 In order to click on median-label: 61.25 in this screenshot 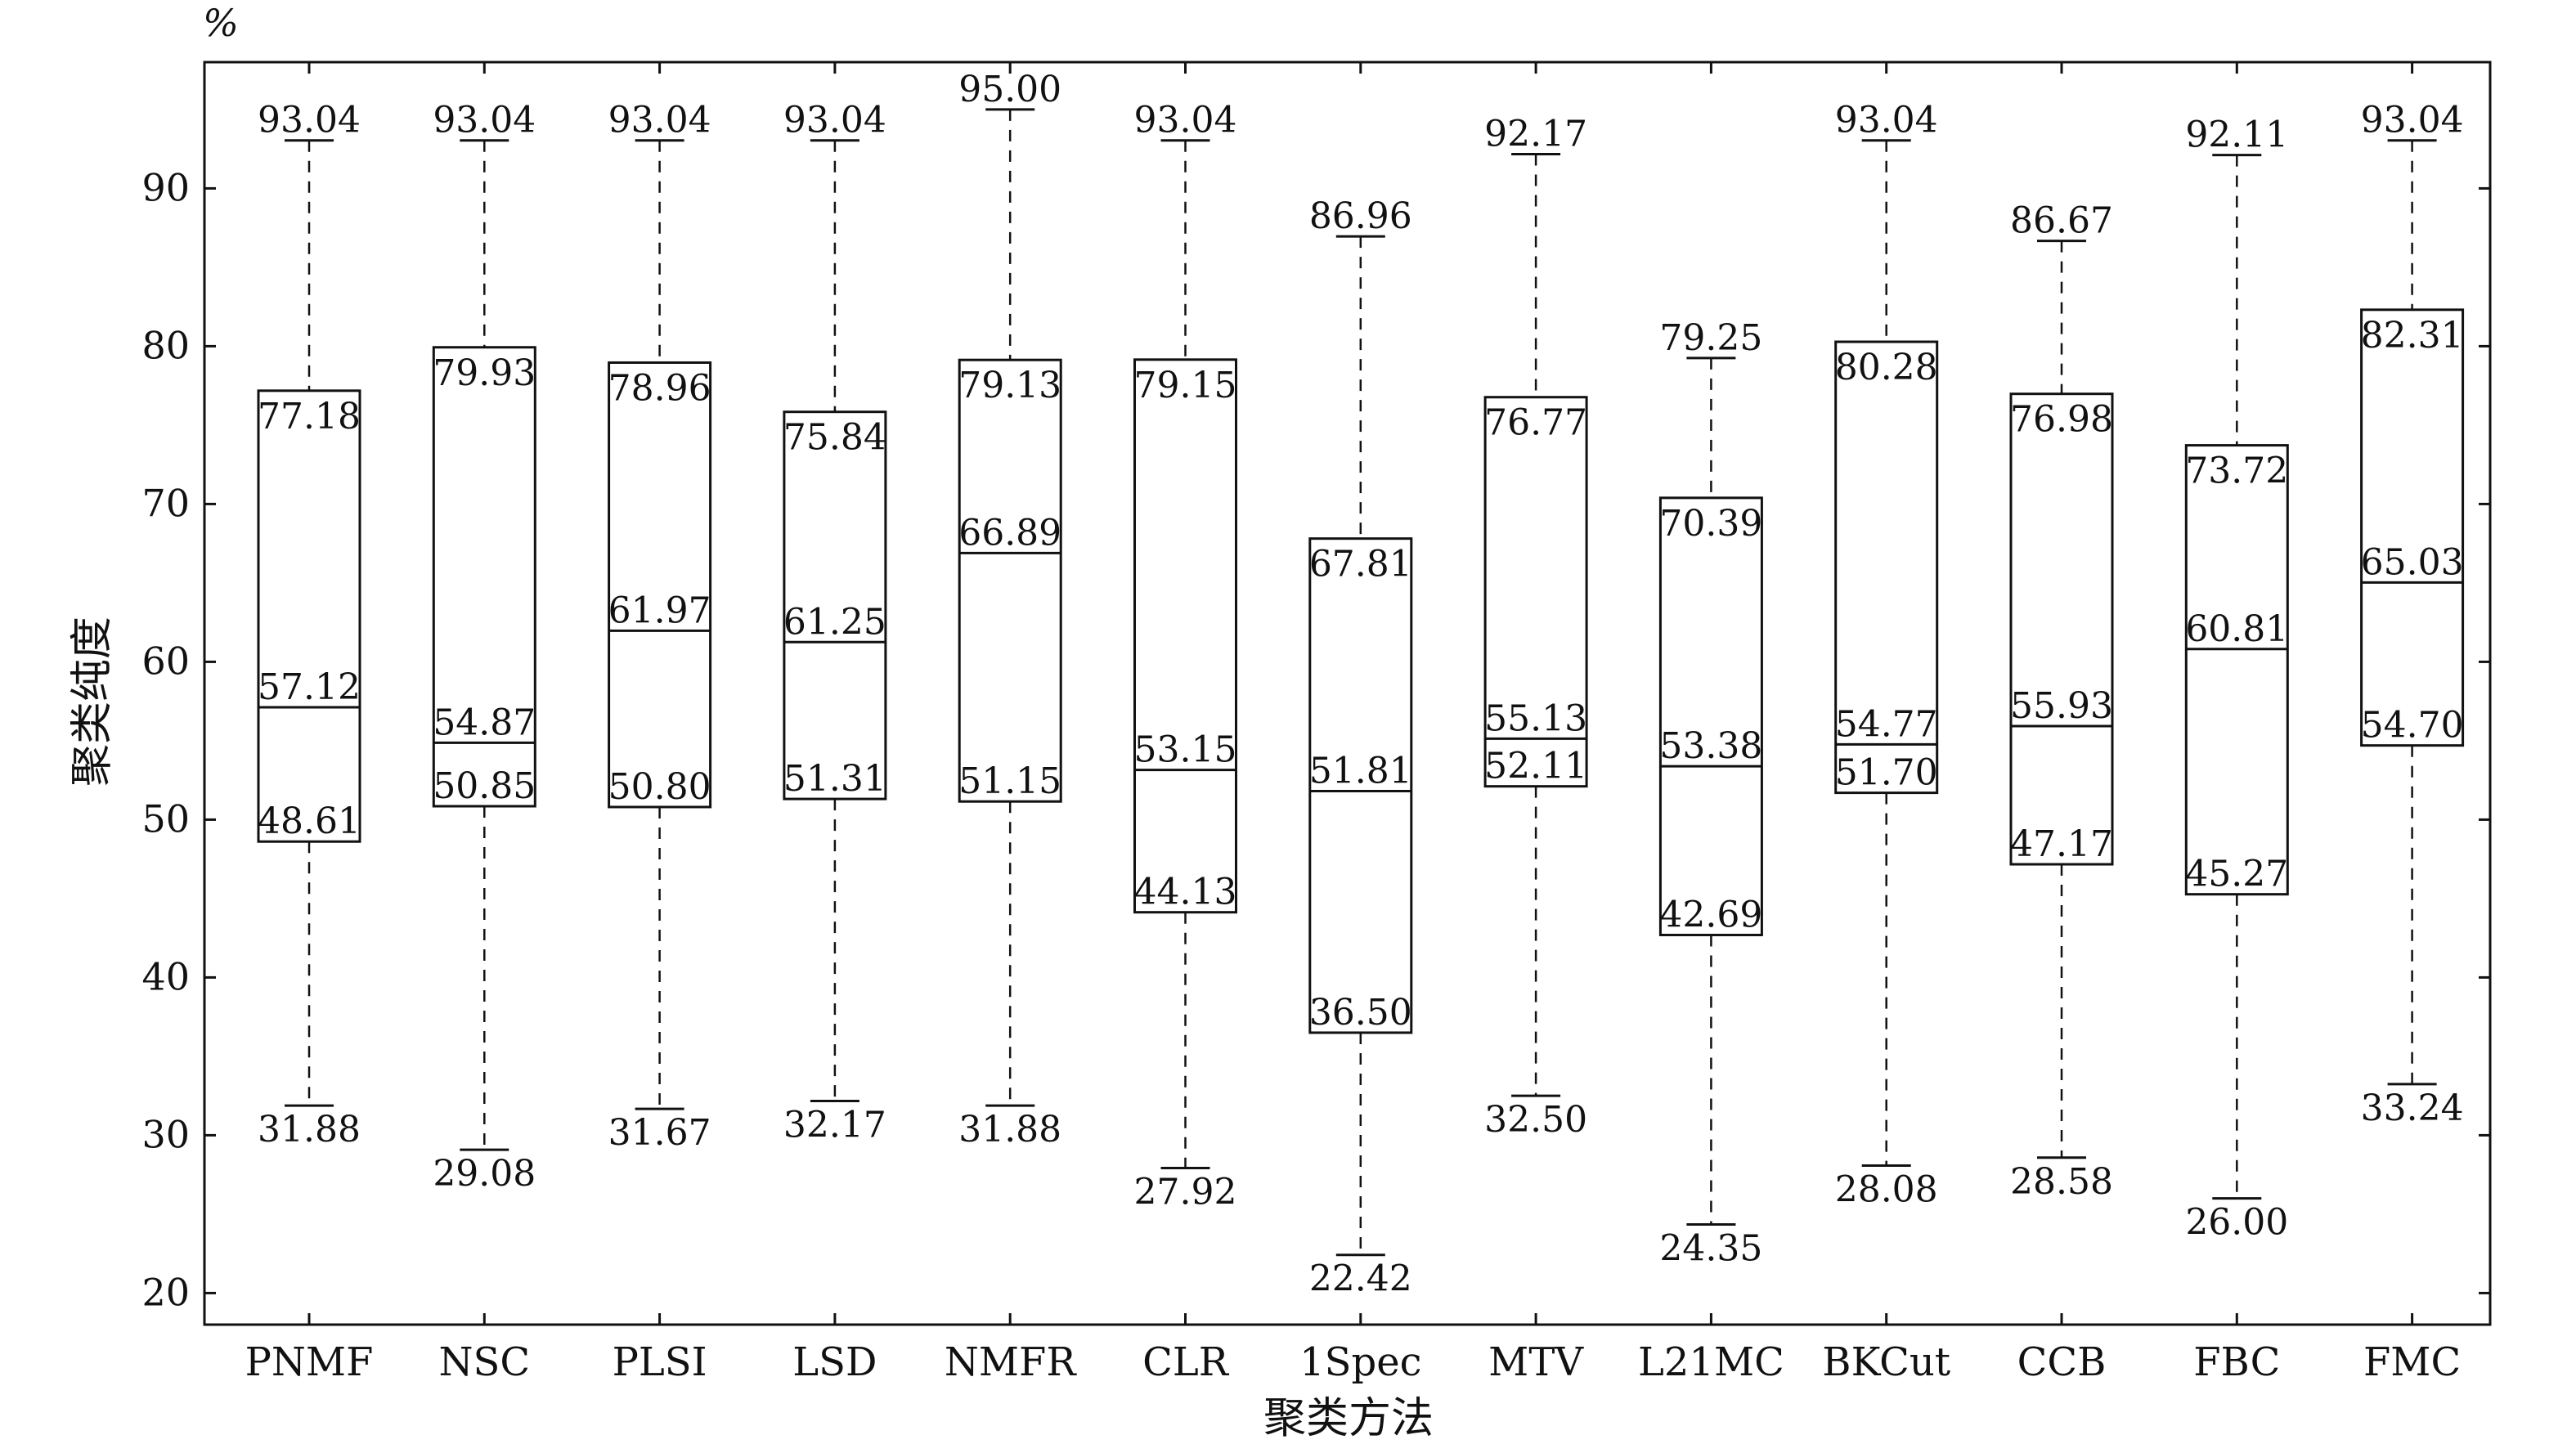, I will do `click(834, 622)`.